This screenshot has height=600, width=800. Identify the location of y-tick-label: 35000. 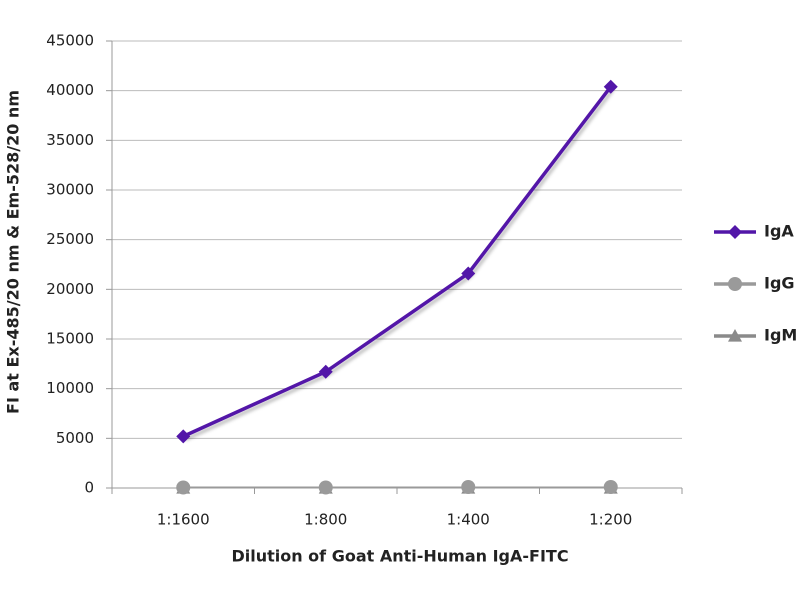
(70, 140).